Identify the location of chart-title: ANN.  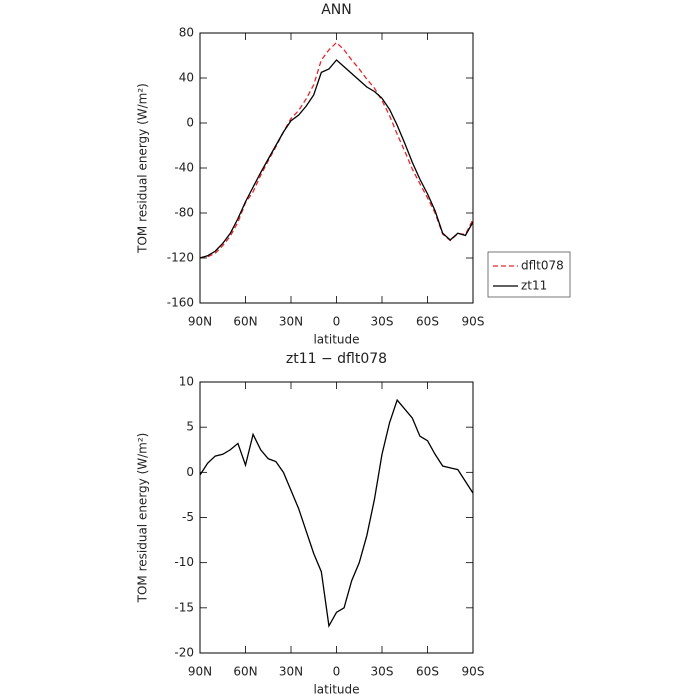
(336, 10).